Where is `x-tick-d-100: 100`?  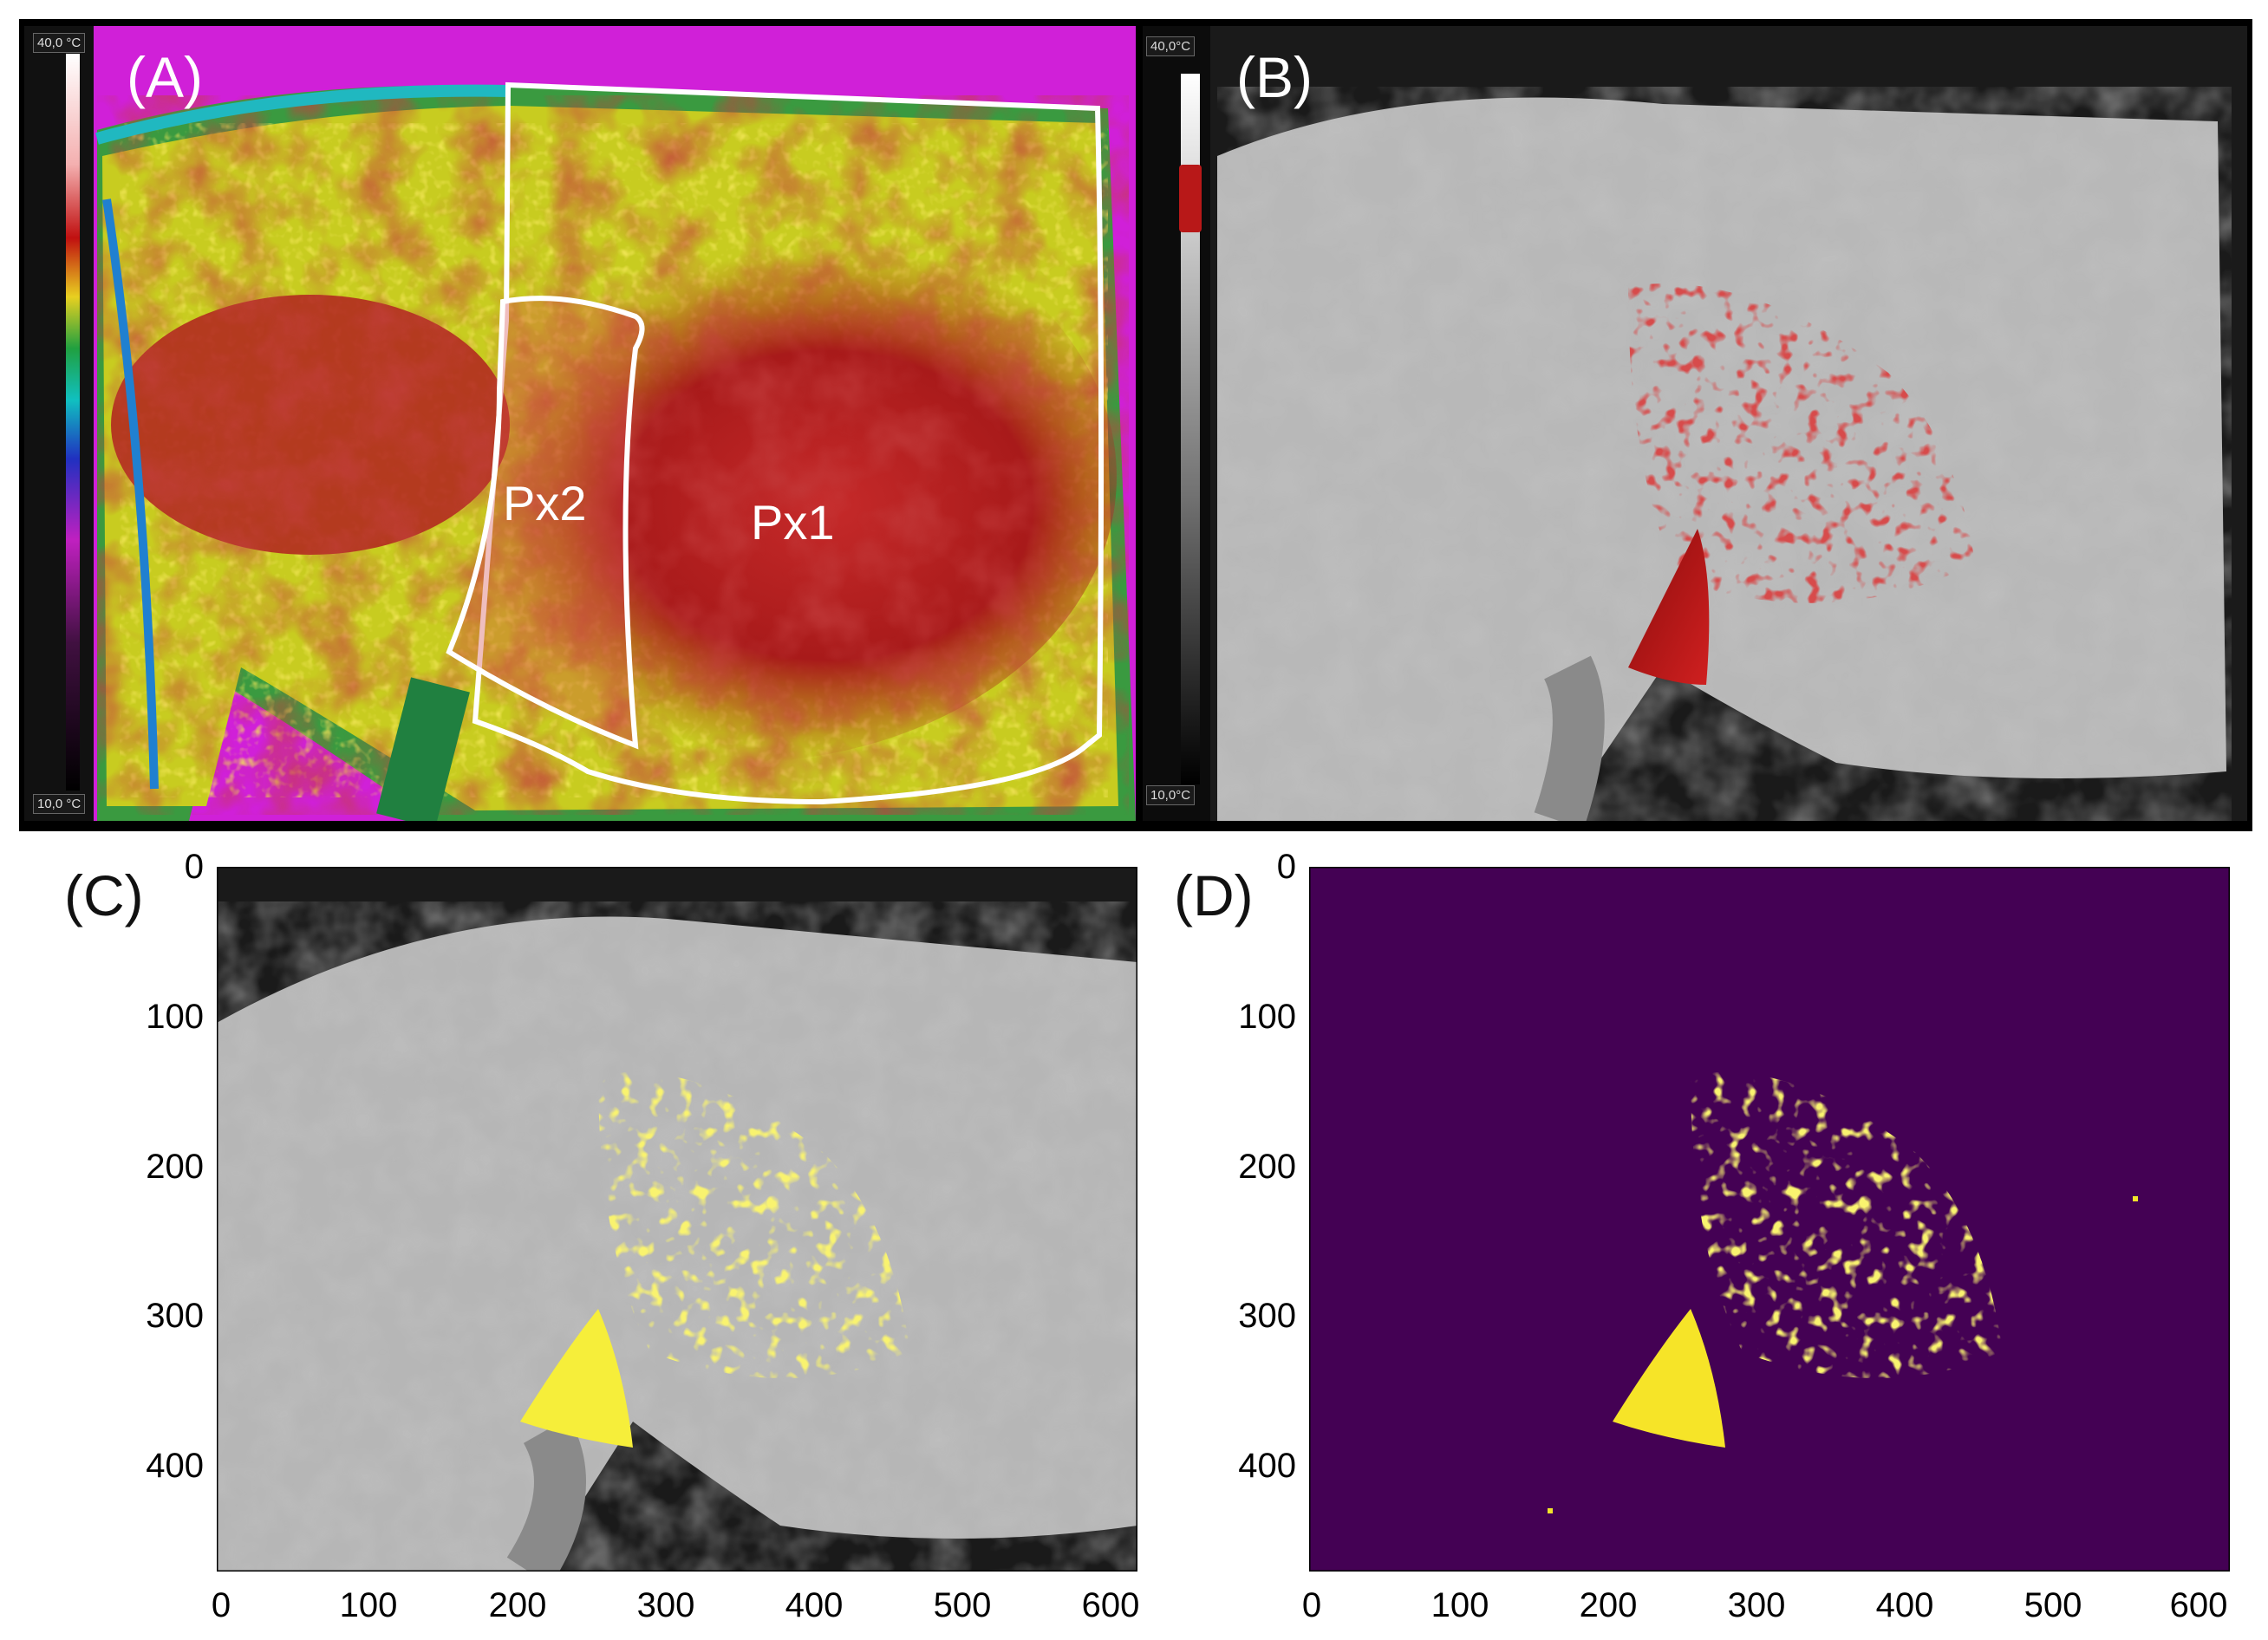
x-tick-d-100: 100 is located at coordinates (1460, 1605).